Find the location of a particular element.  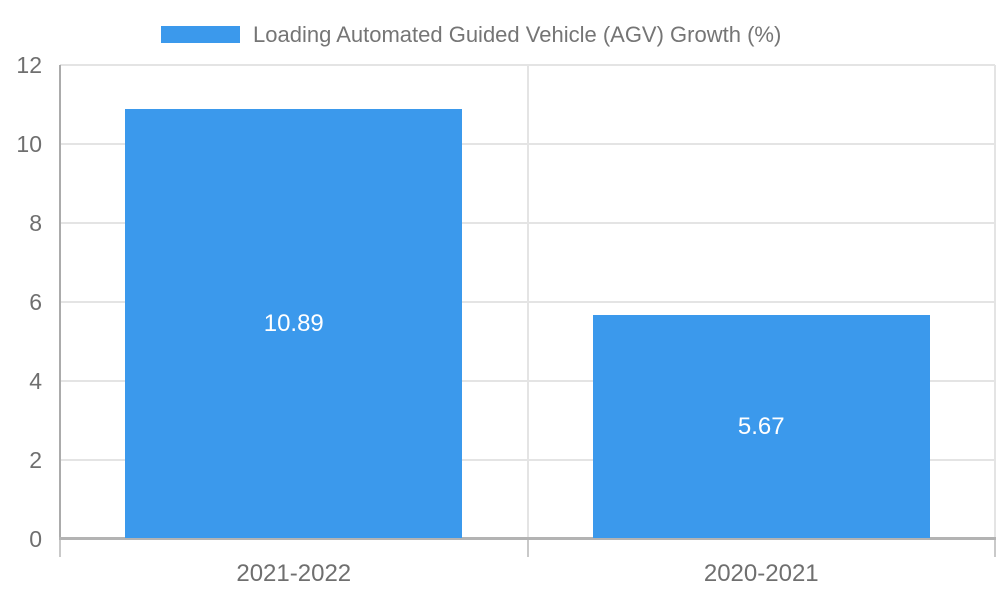

x-axis-label: 2020-2021 is located at coordinates (761, 573).